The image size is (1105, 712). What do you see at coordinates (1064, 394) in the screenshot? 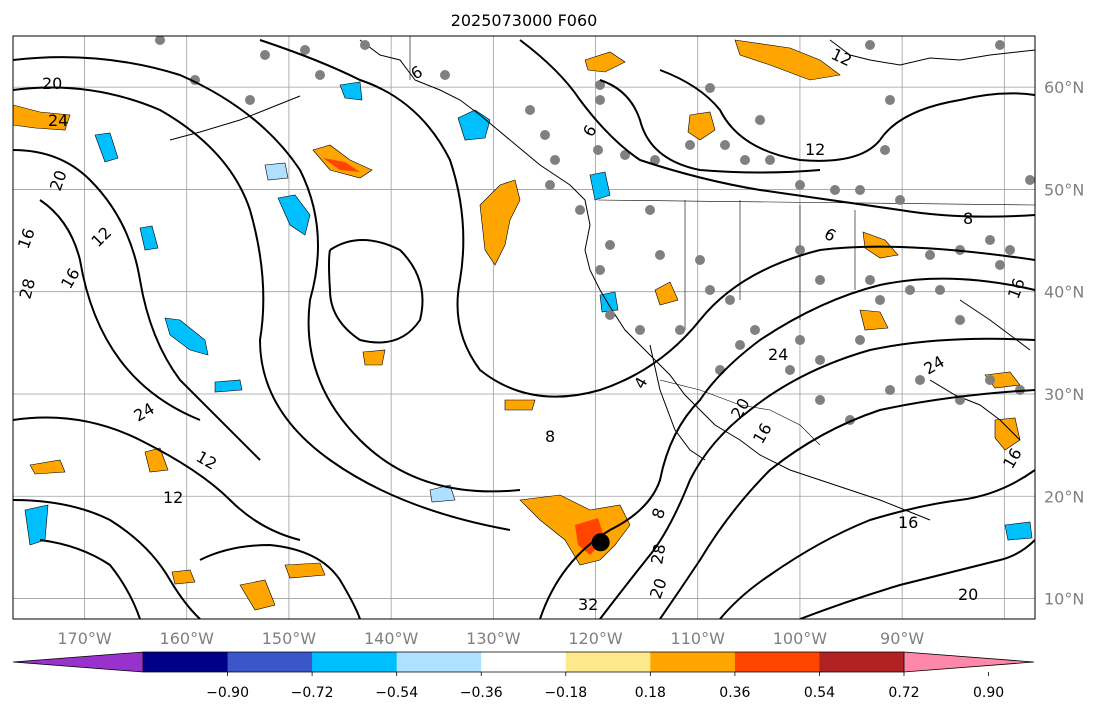
I see `latitude-label: 30°N` at bounding box center [1064, 394].